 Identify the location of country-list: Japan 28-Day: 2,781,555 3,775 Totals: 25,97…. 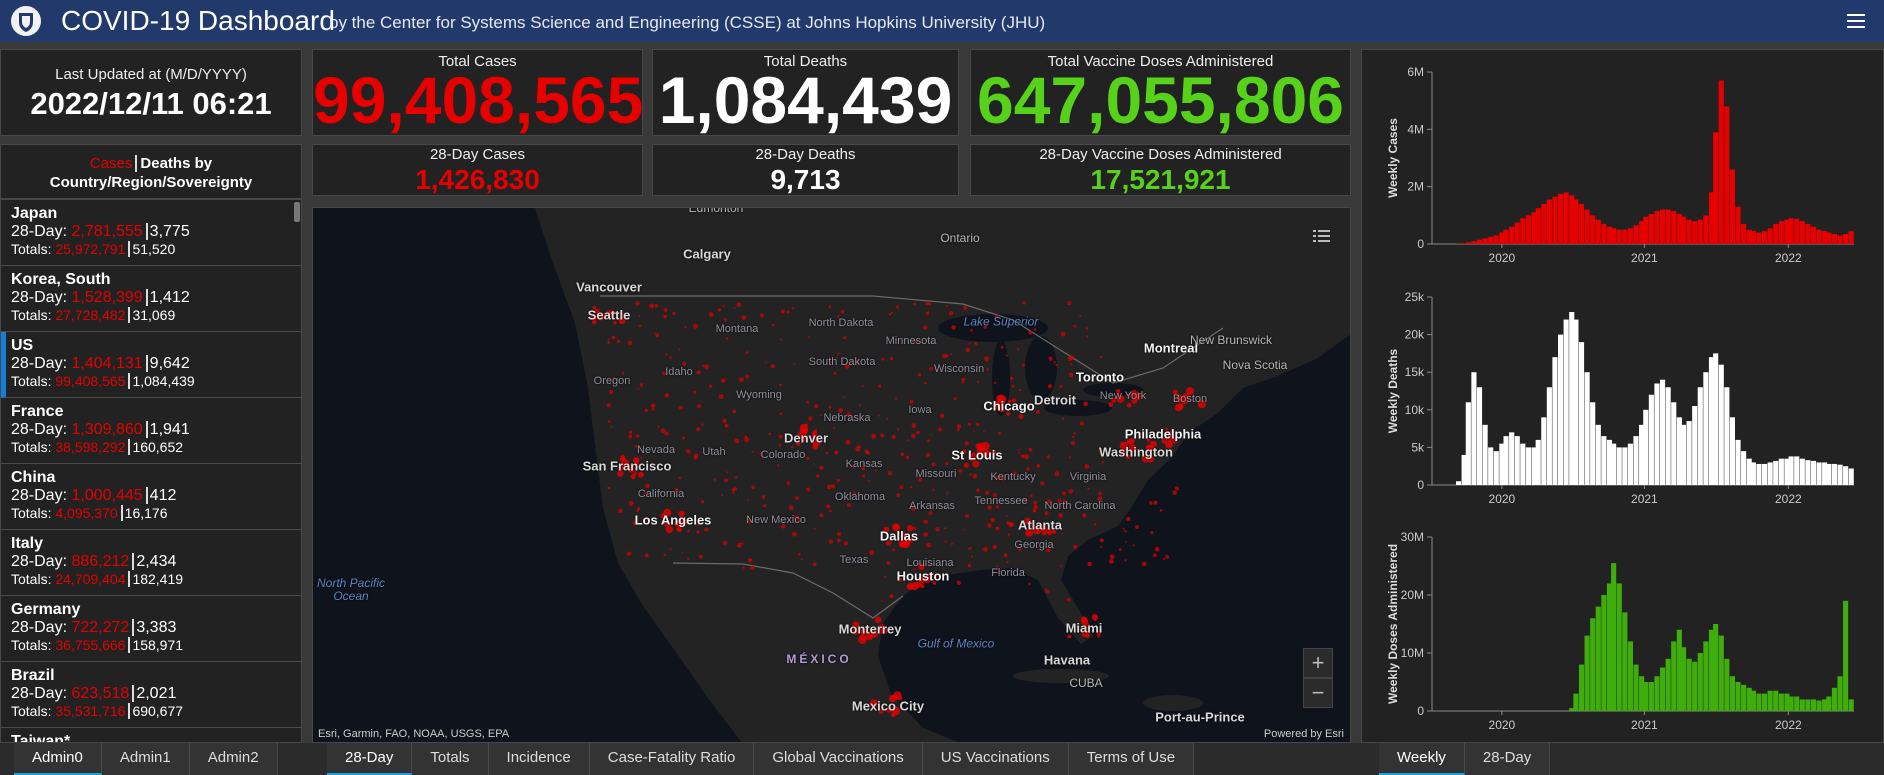
(151, 471).